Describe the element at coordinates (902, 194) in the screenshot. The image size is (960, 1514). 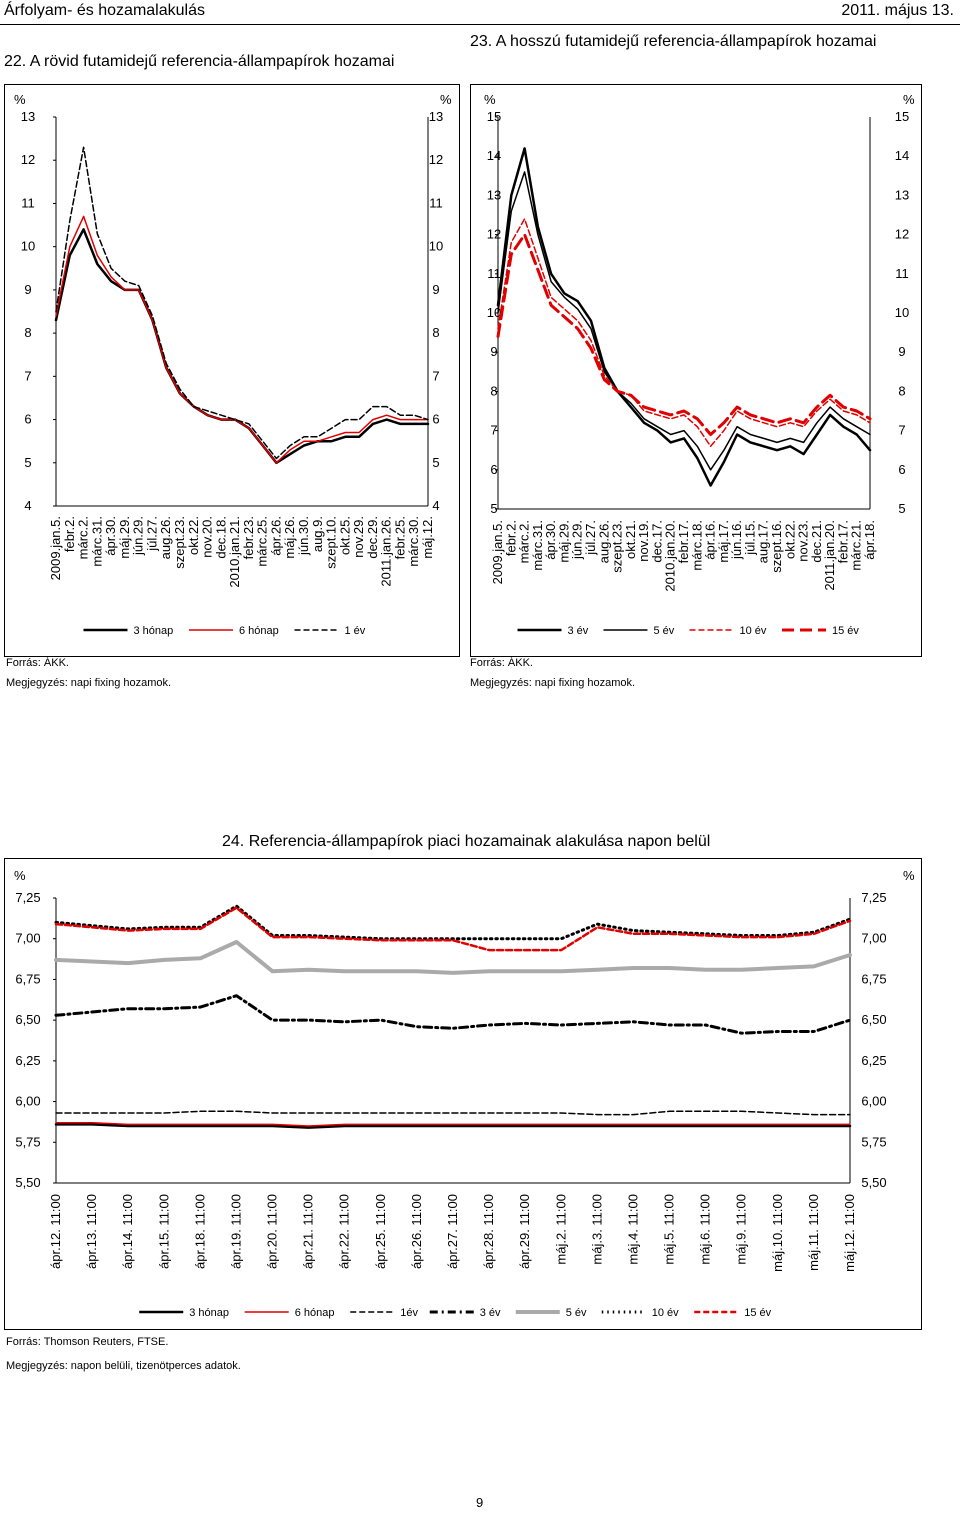
I see `chart23-ytick-right: 13` at that location.